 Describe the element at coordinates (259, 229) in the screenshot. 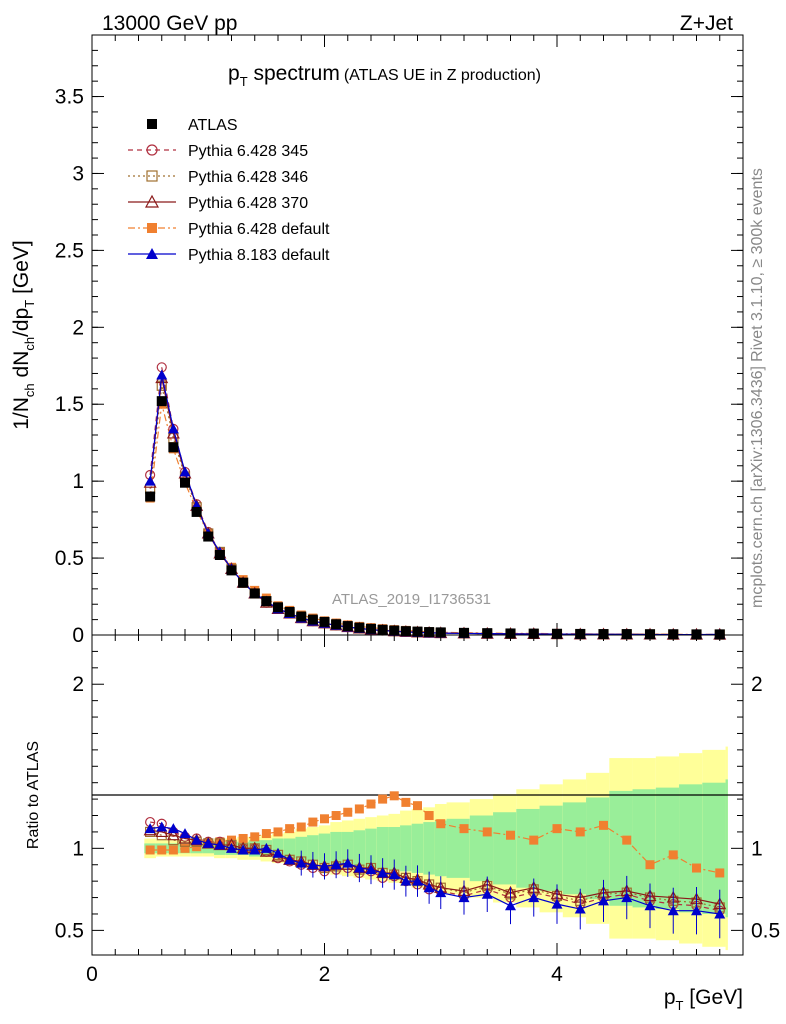

I see `legend-label: Pythia 6.428 default` at that location.